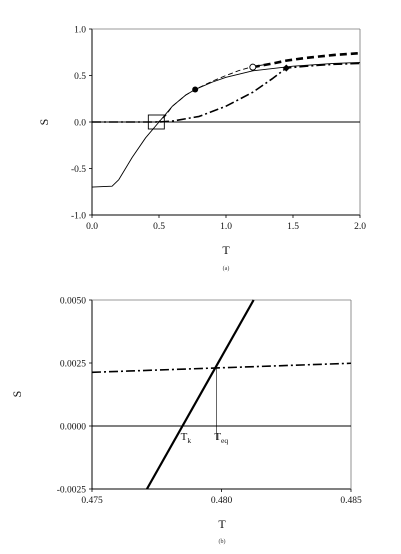  What do you see at coordinates (159, 227) in the screenshot?
I see `panel-a-xtick-label-1: 0.5` at bounding box center [159, 227].